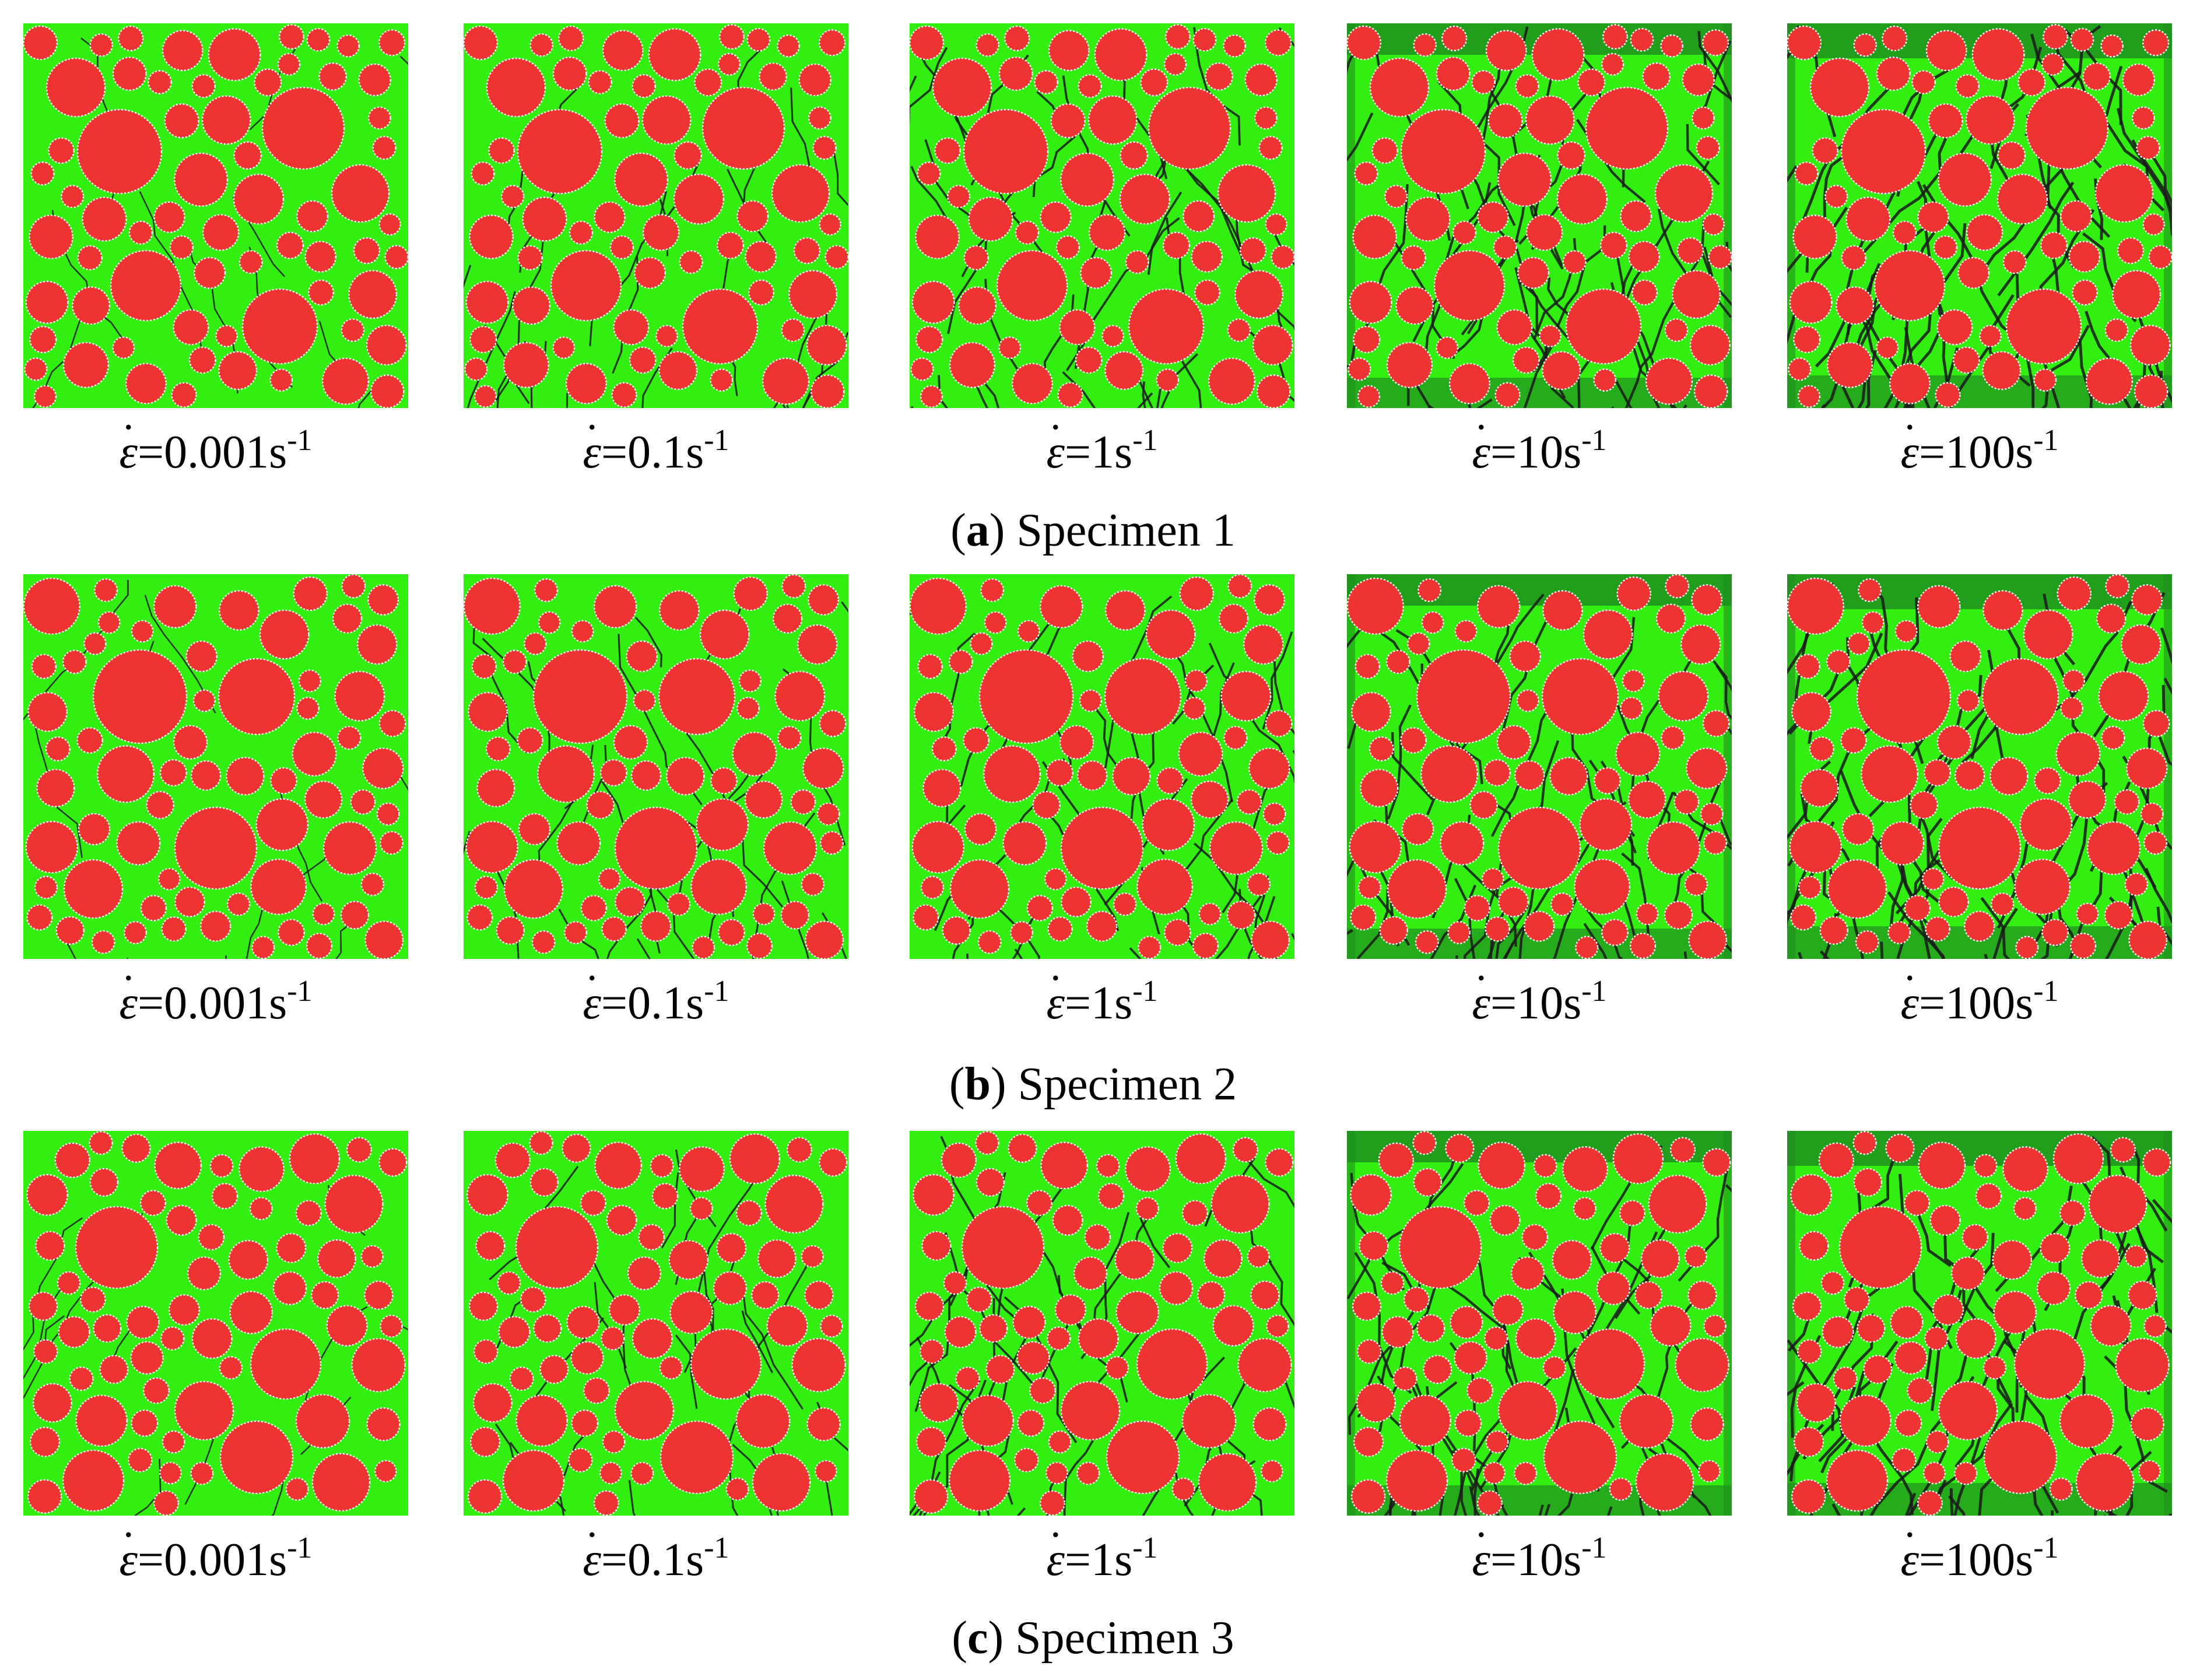  I want to click on subfigure-letter: a, so click(978, 530).